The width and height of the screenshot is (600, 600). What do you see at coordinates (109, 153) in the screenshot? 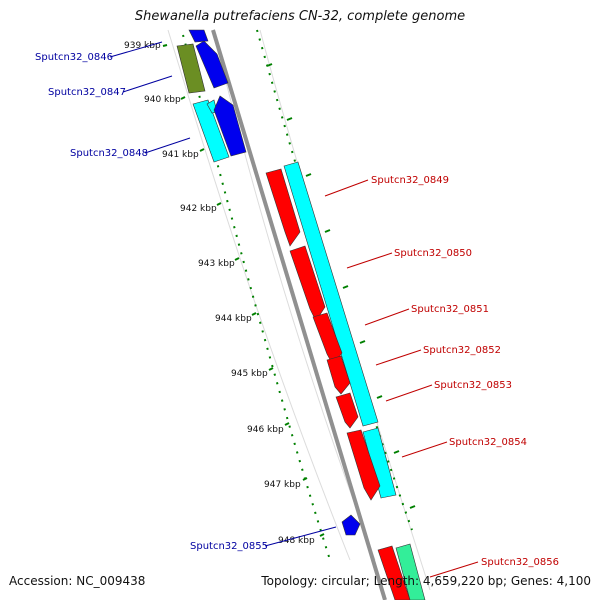
I see `gene-label-sputcn32-0848: Sputcn32_0848` at bounding box center [109, 153].